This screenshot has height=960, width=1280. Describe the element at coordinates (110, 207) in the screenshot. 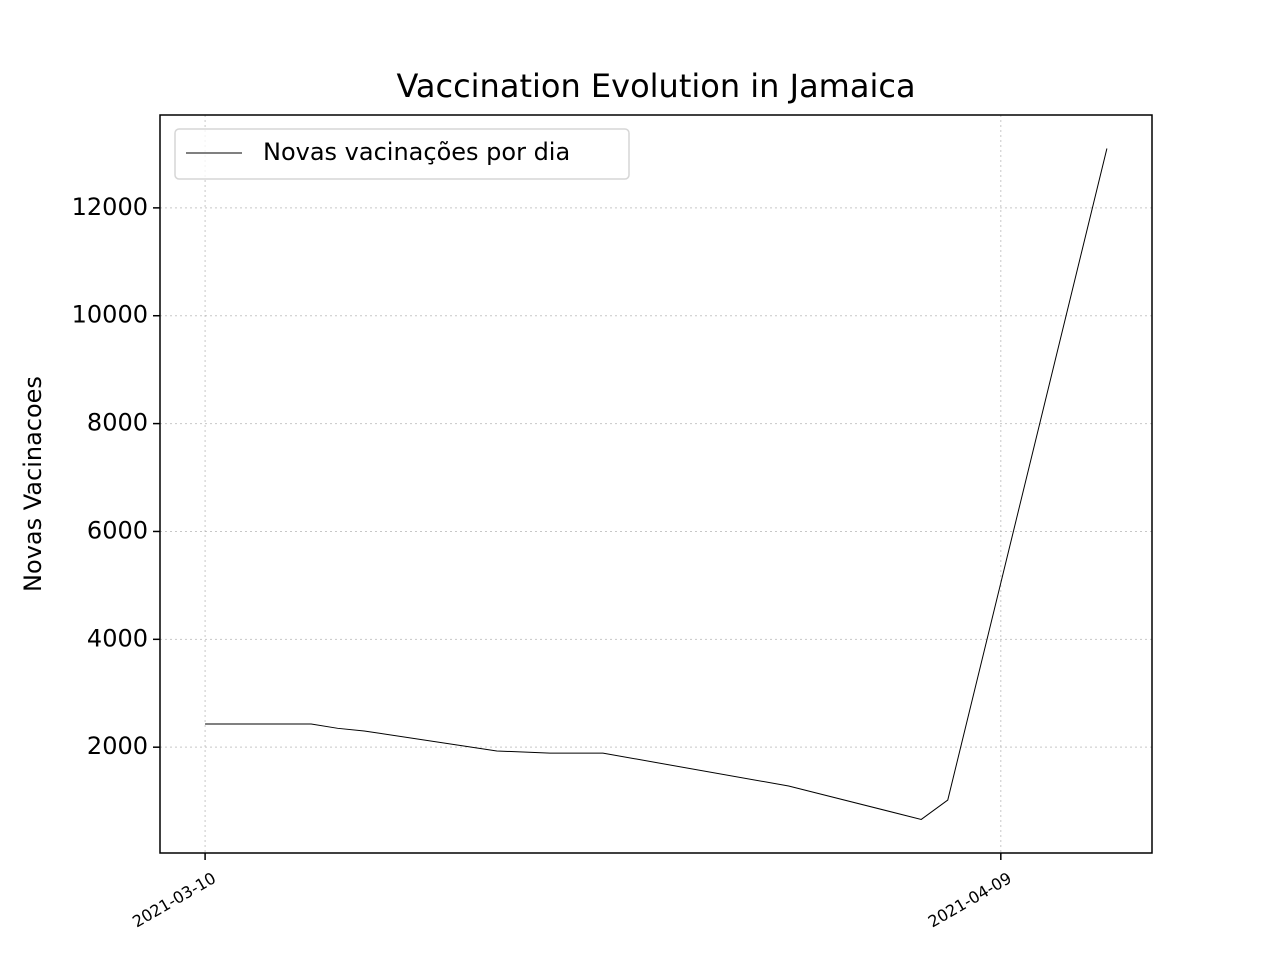

I see `y-tick-label: 12000` at that location.